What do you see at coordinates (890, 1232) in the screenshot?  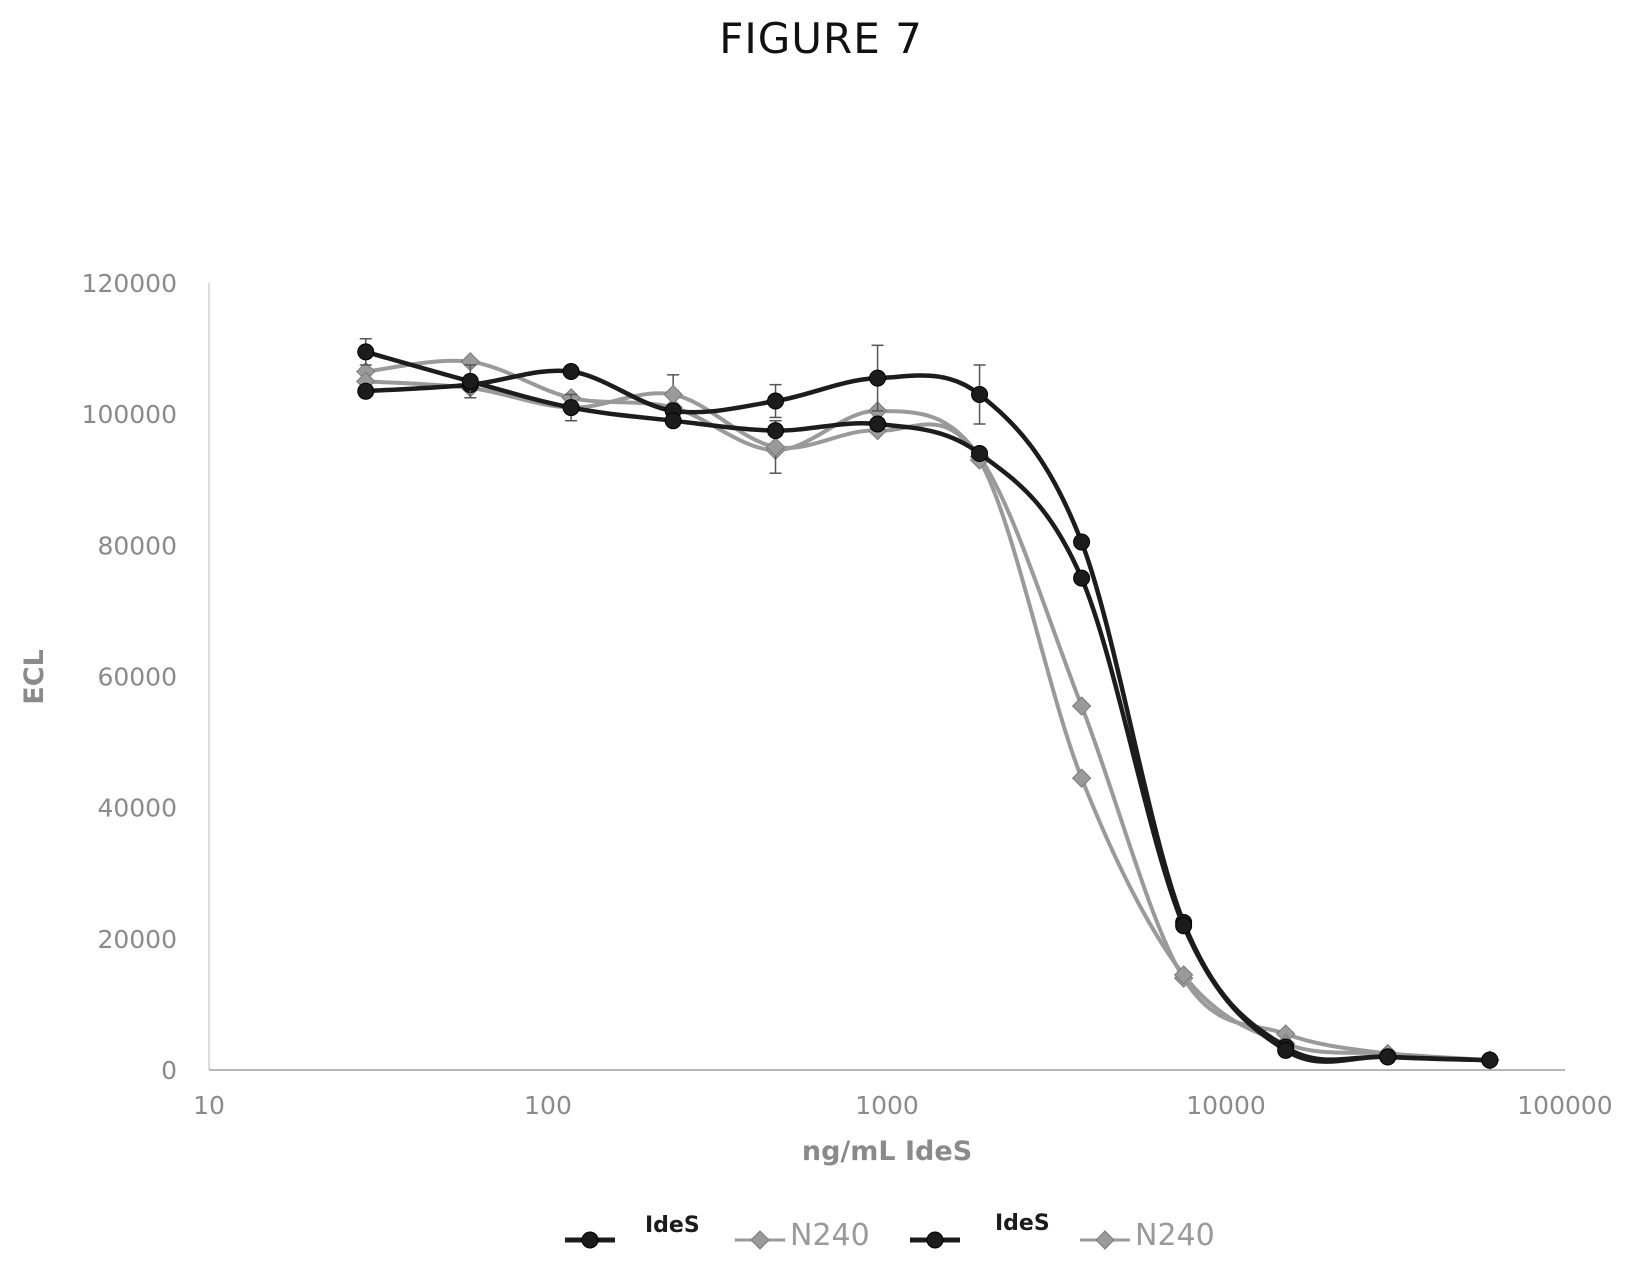 I see `legend: IdeS N240 IdeS N240` at bounding box center [890, 1232].